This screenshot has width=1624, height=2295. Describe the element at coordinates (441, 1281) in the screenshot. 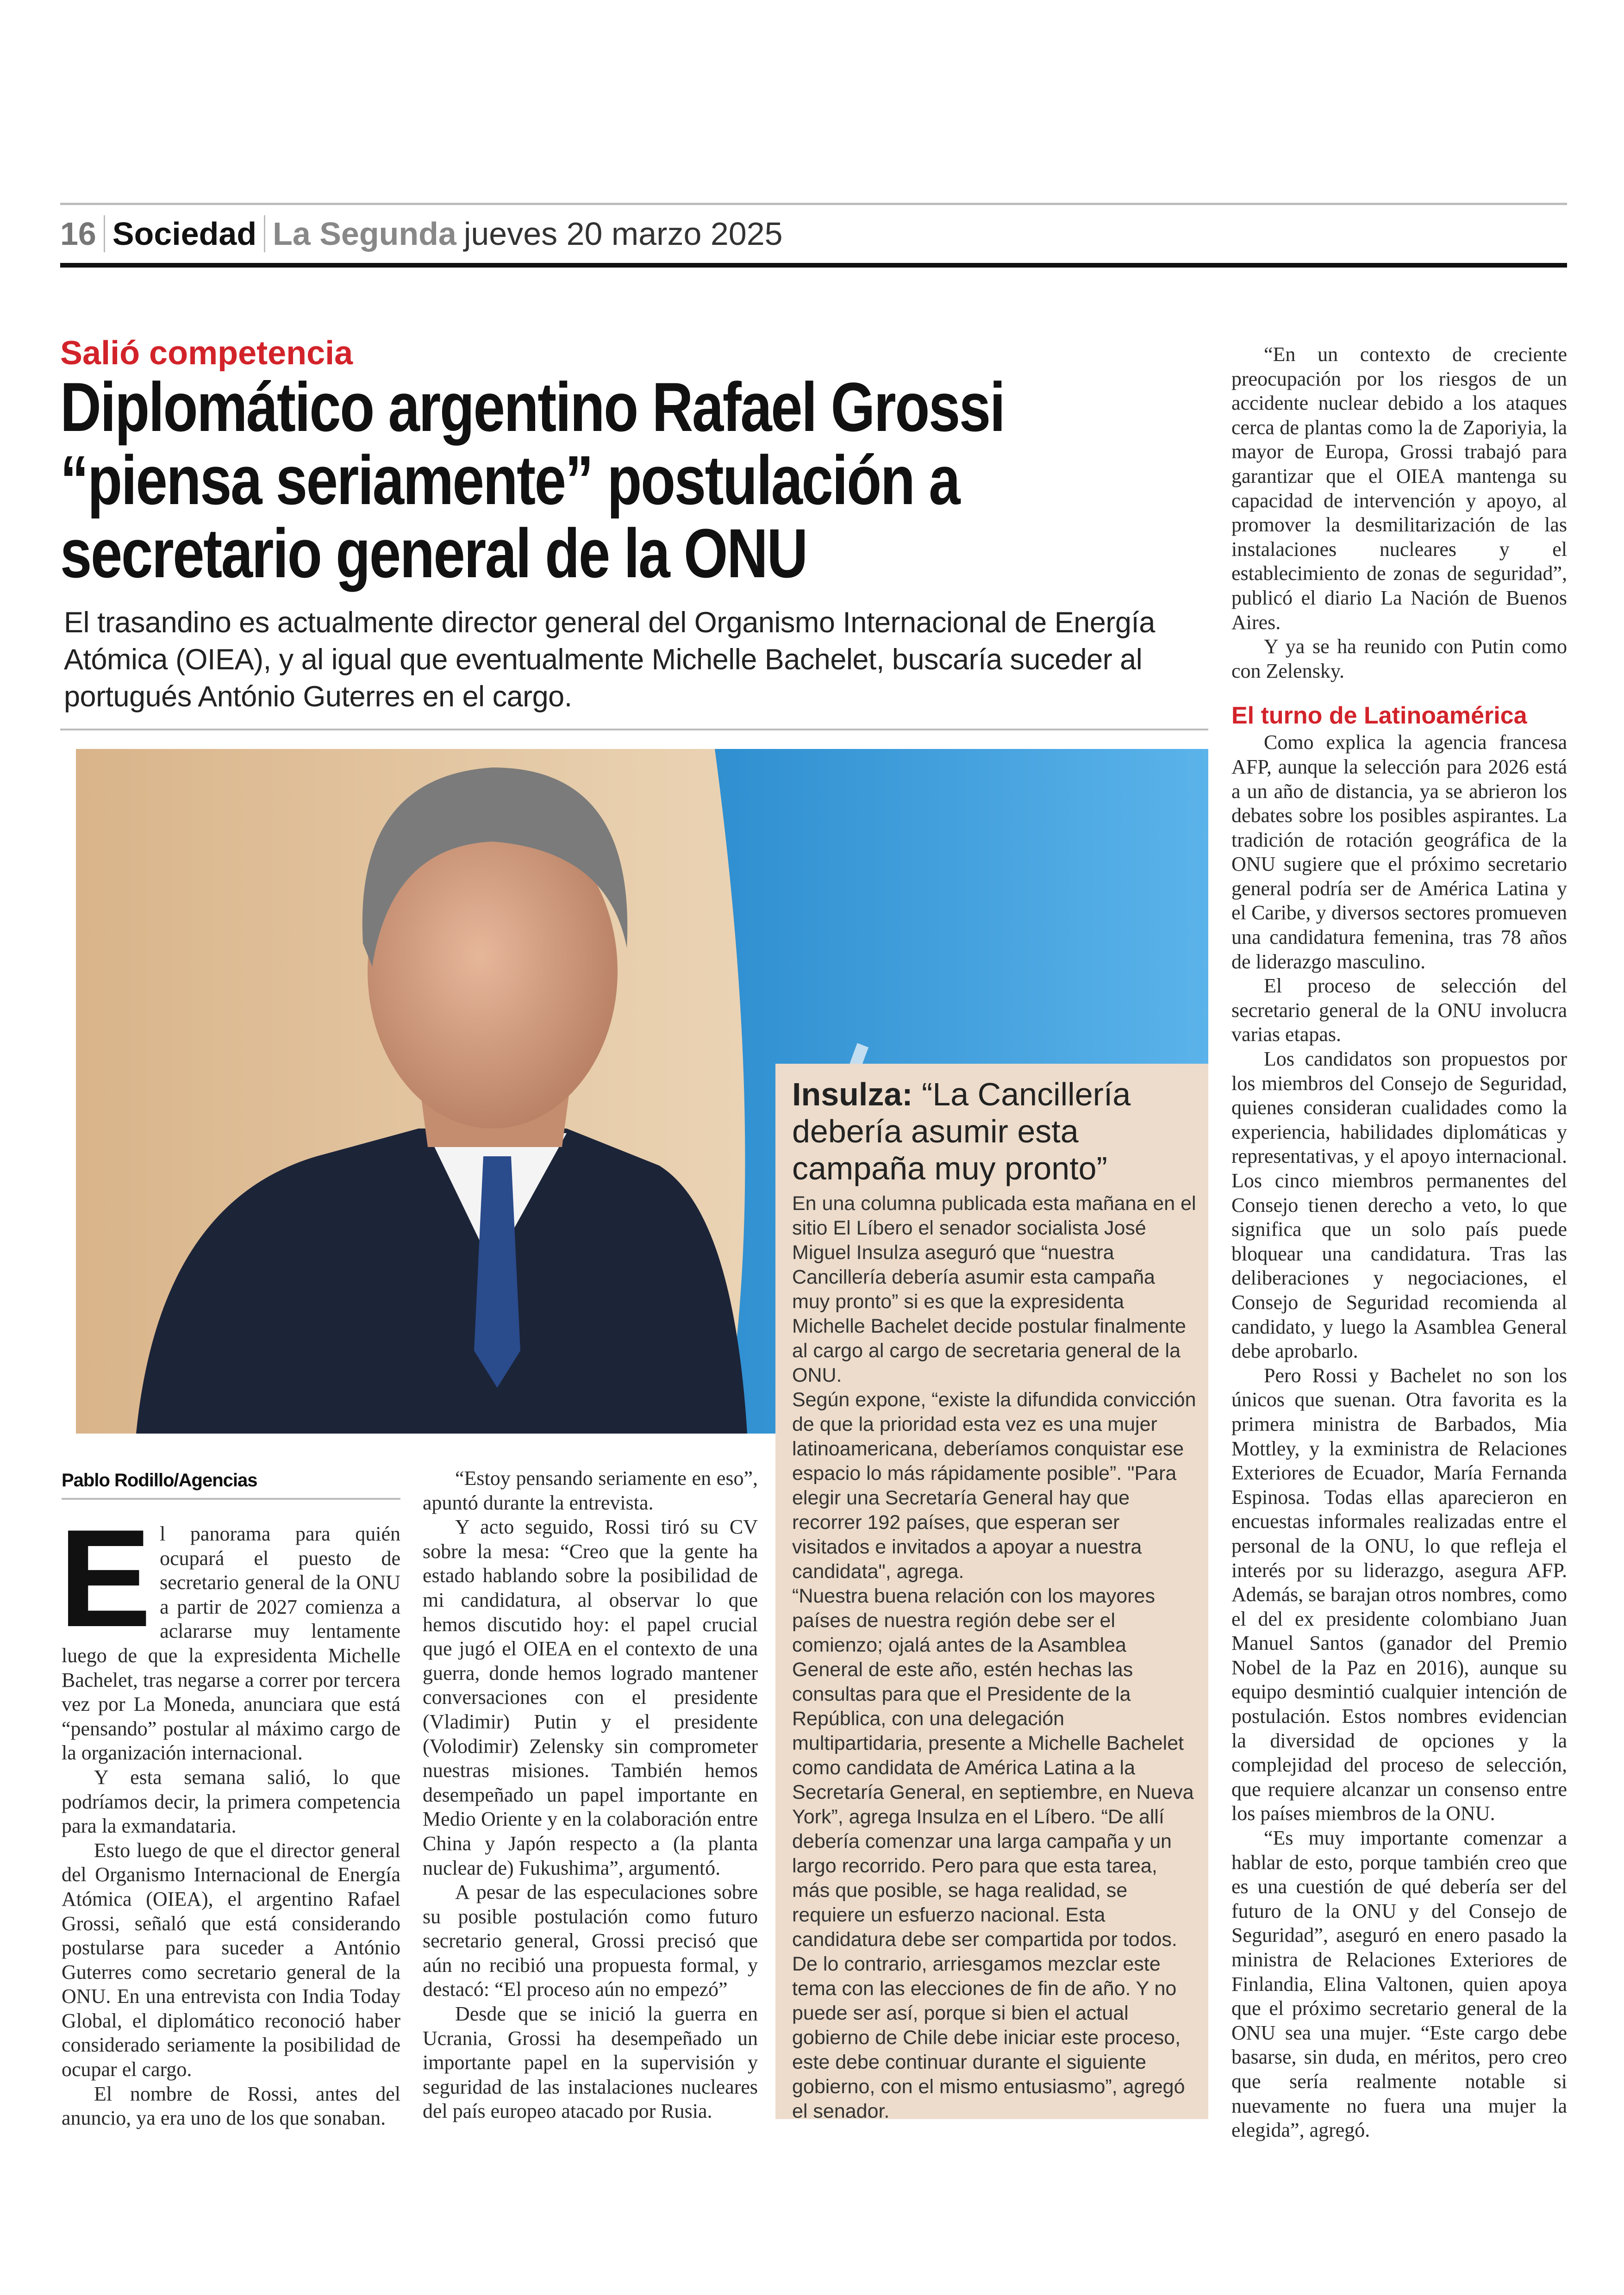

I see `suit` at that location.